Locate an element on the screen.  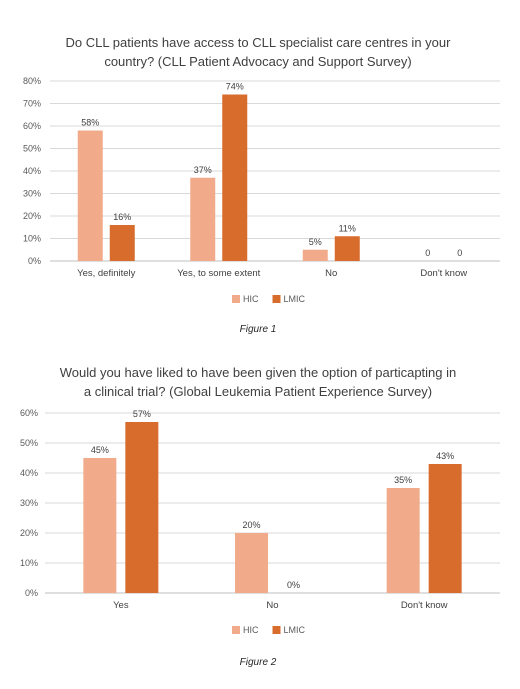
data-label-hic: 35% is located at coordinates (403, 480).